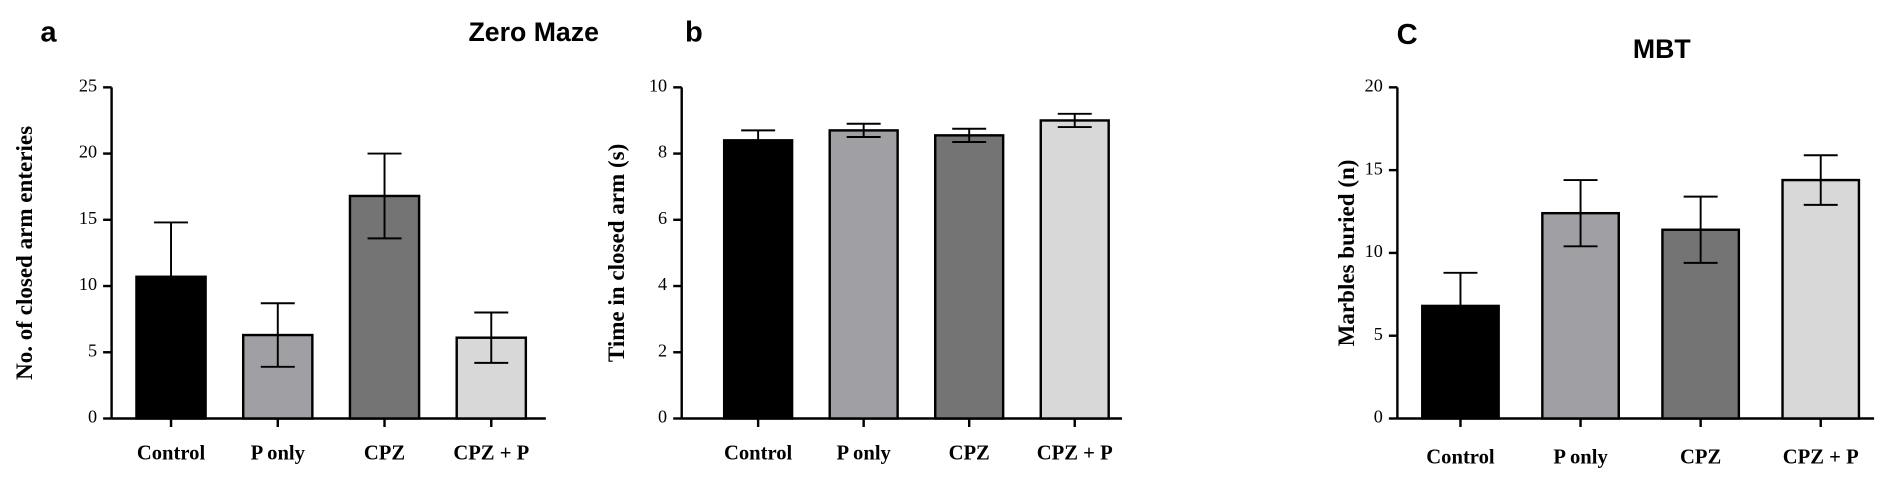 The image size is (1902, 484). Describe the element at coordinates (662, 284) in the screenshot. I see `y-tick-label: 4` at that location.